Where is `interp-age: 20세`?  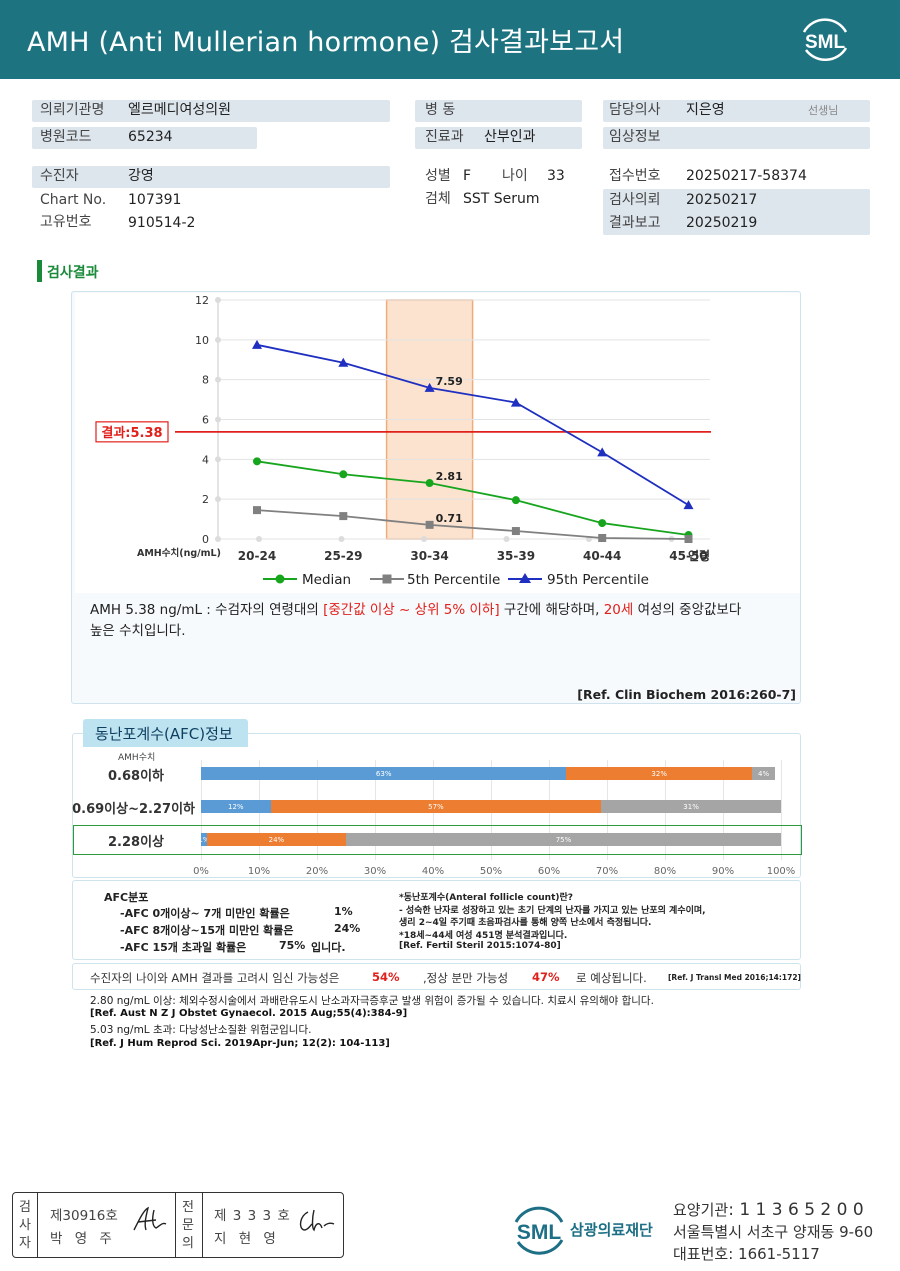
interp-age: 20세 is located at coordinates (618, 610).